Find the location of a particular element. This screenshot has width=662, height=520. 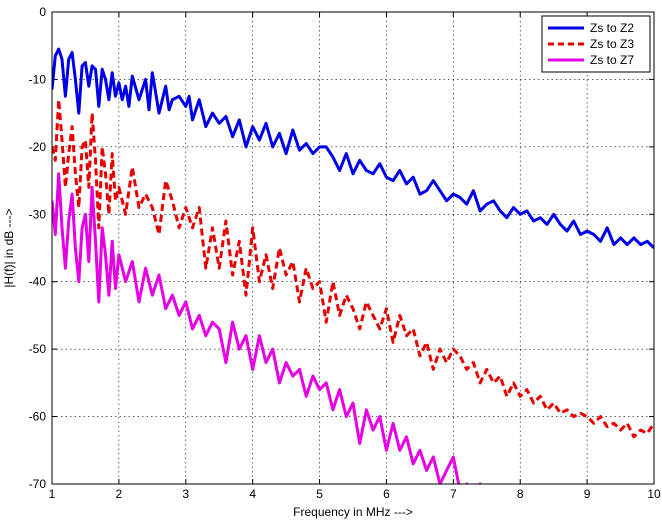

x-tick-label: 8 is located at coordinates (520, 494).